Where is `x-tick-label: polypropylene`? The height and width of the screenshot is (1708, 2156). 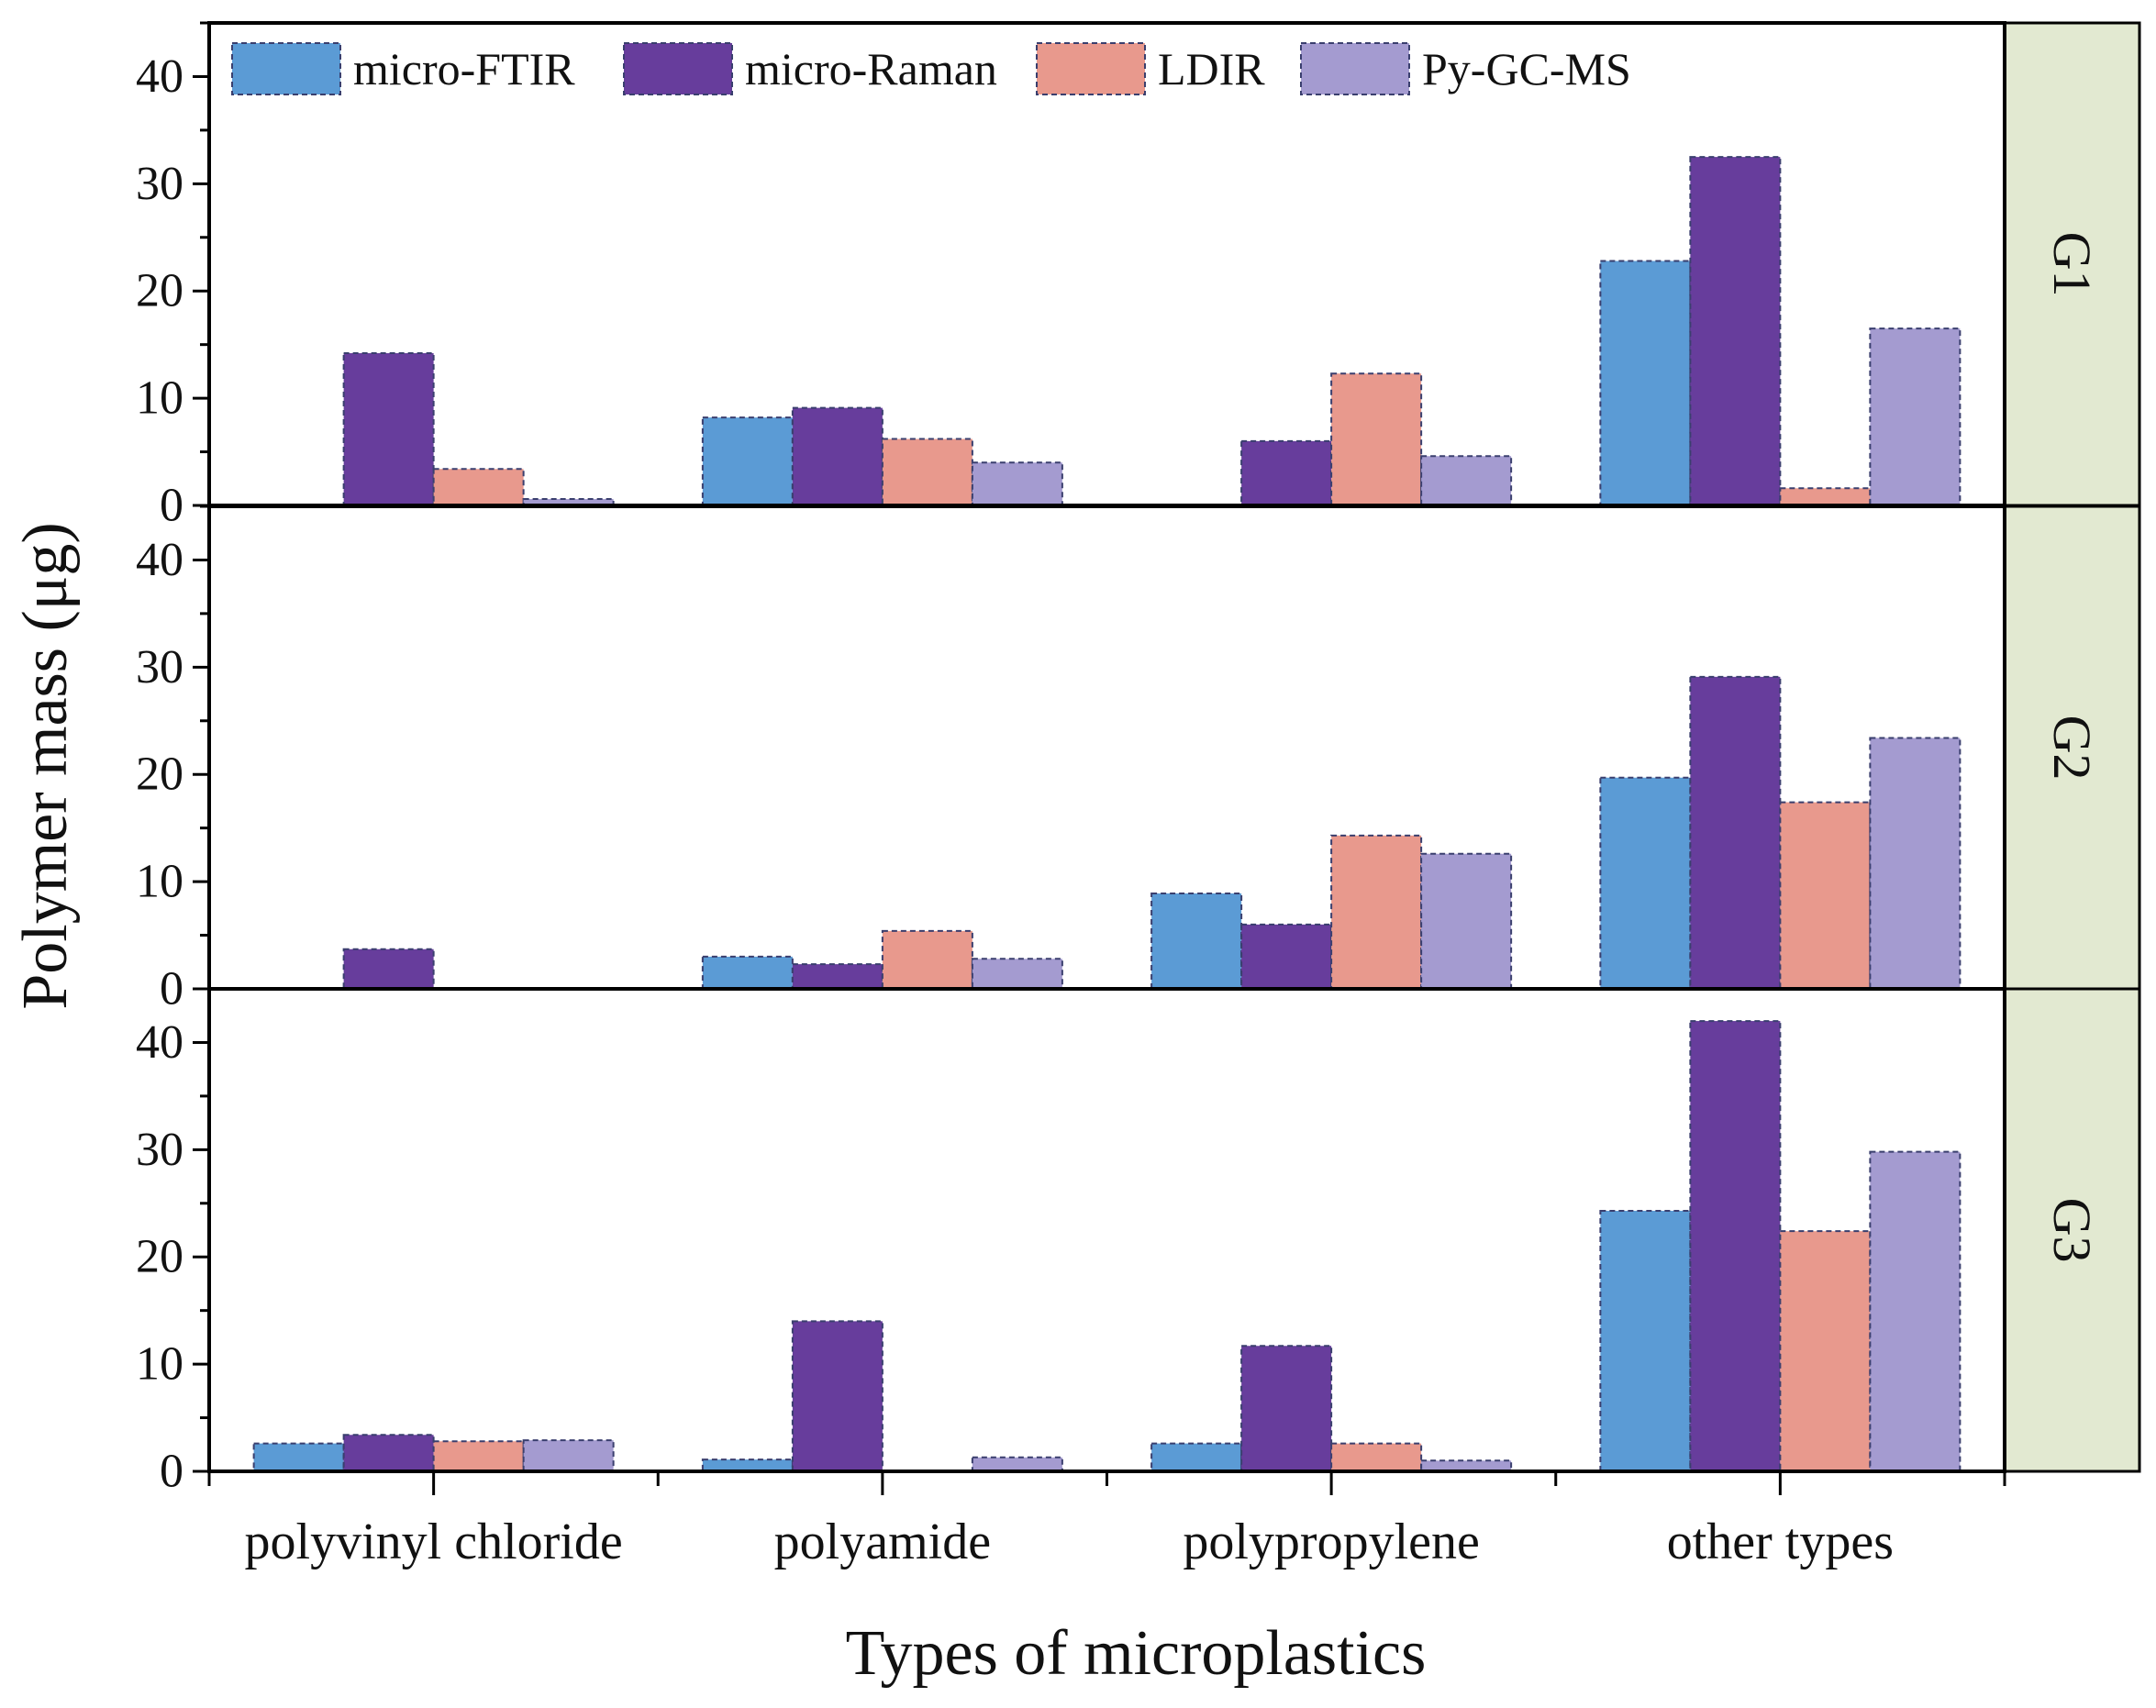
x-tick-label: polypropylene is located at coordinates (1331, 1542).